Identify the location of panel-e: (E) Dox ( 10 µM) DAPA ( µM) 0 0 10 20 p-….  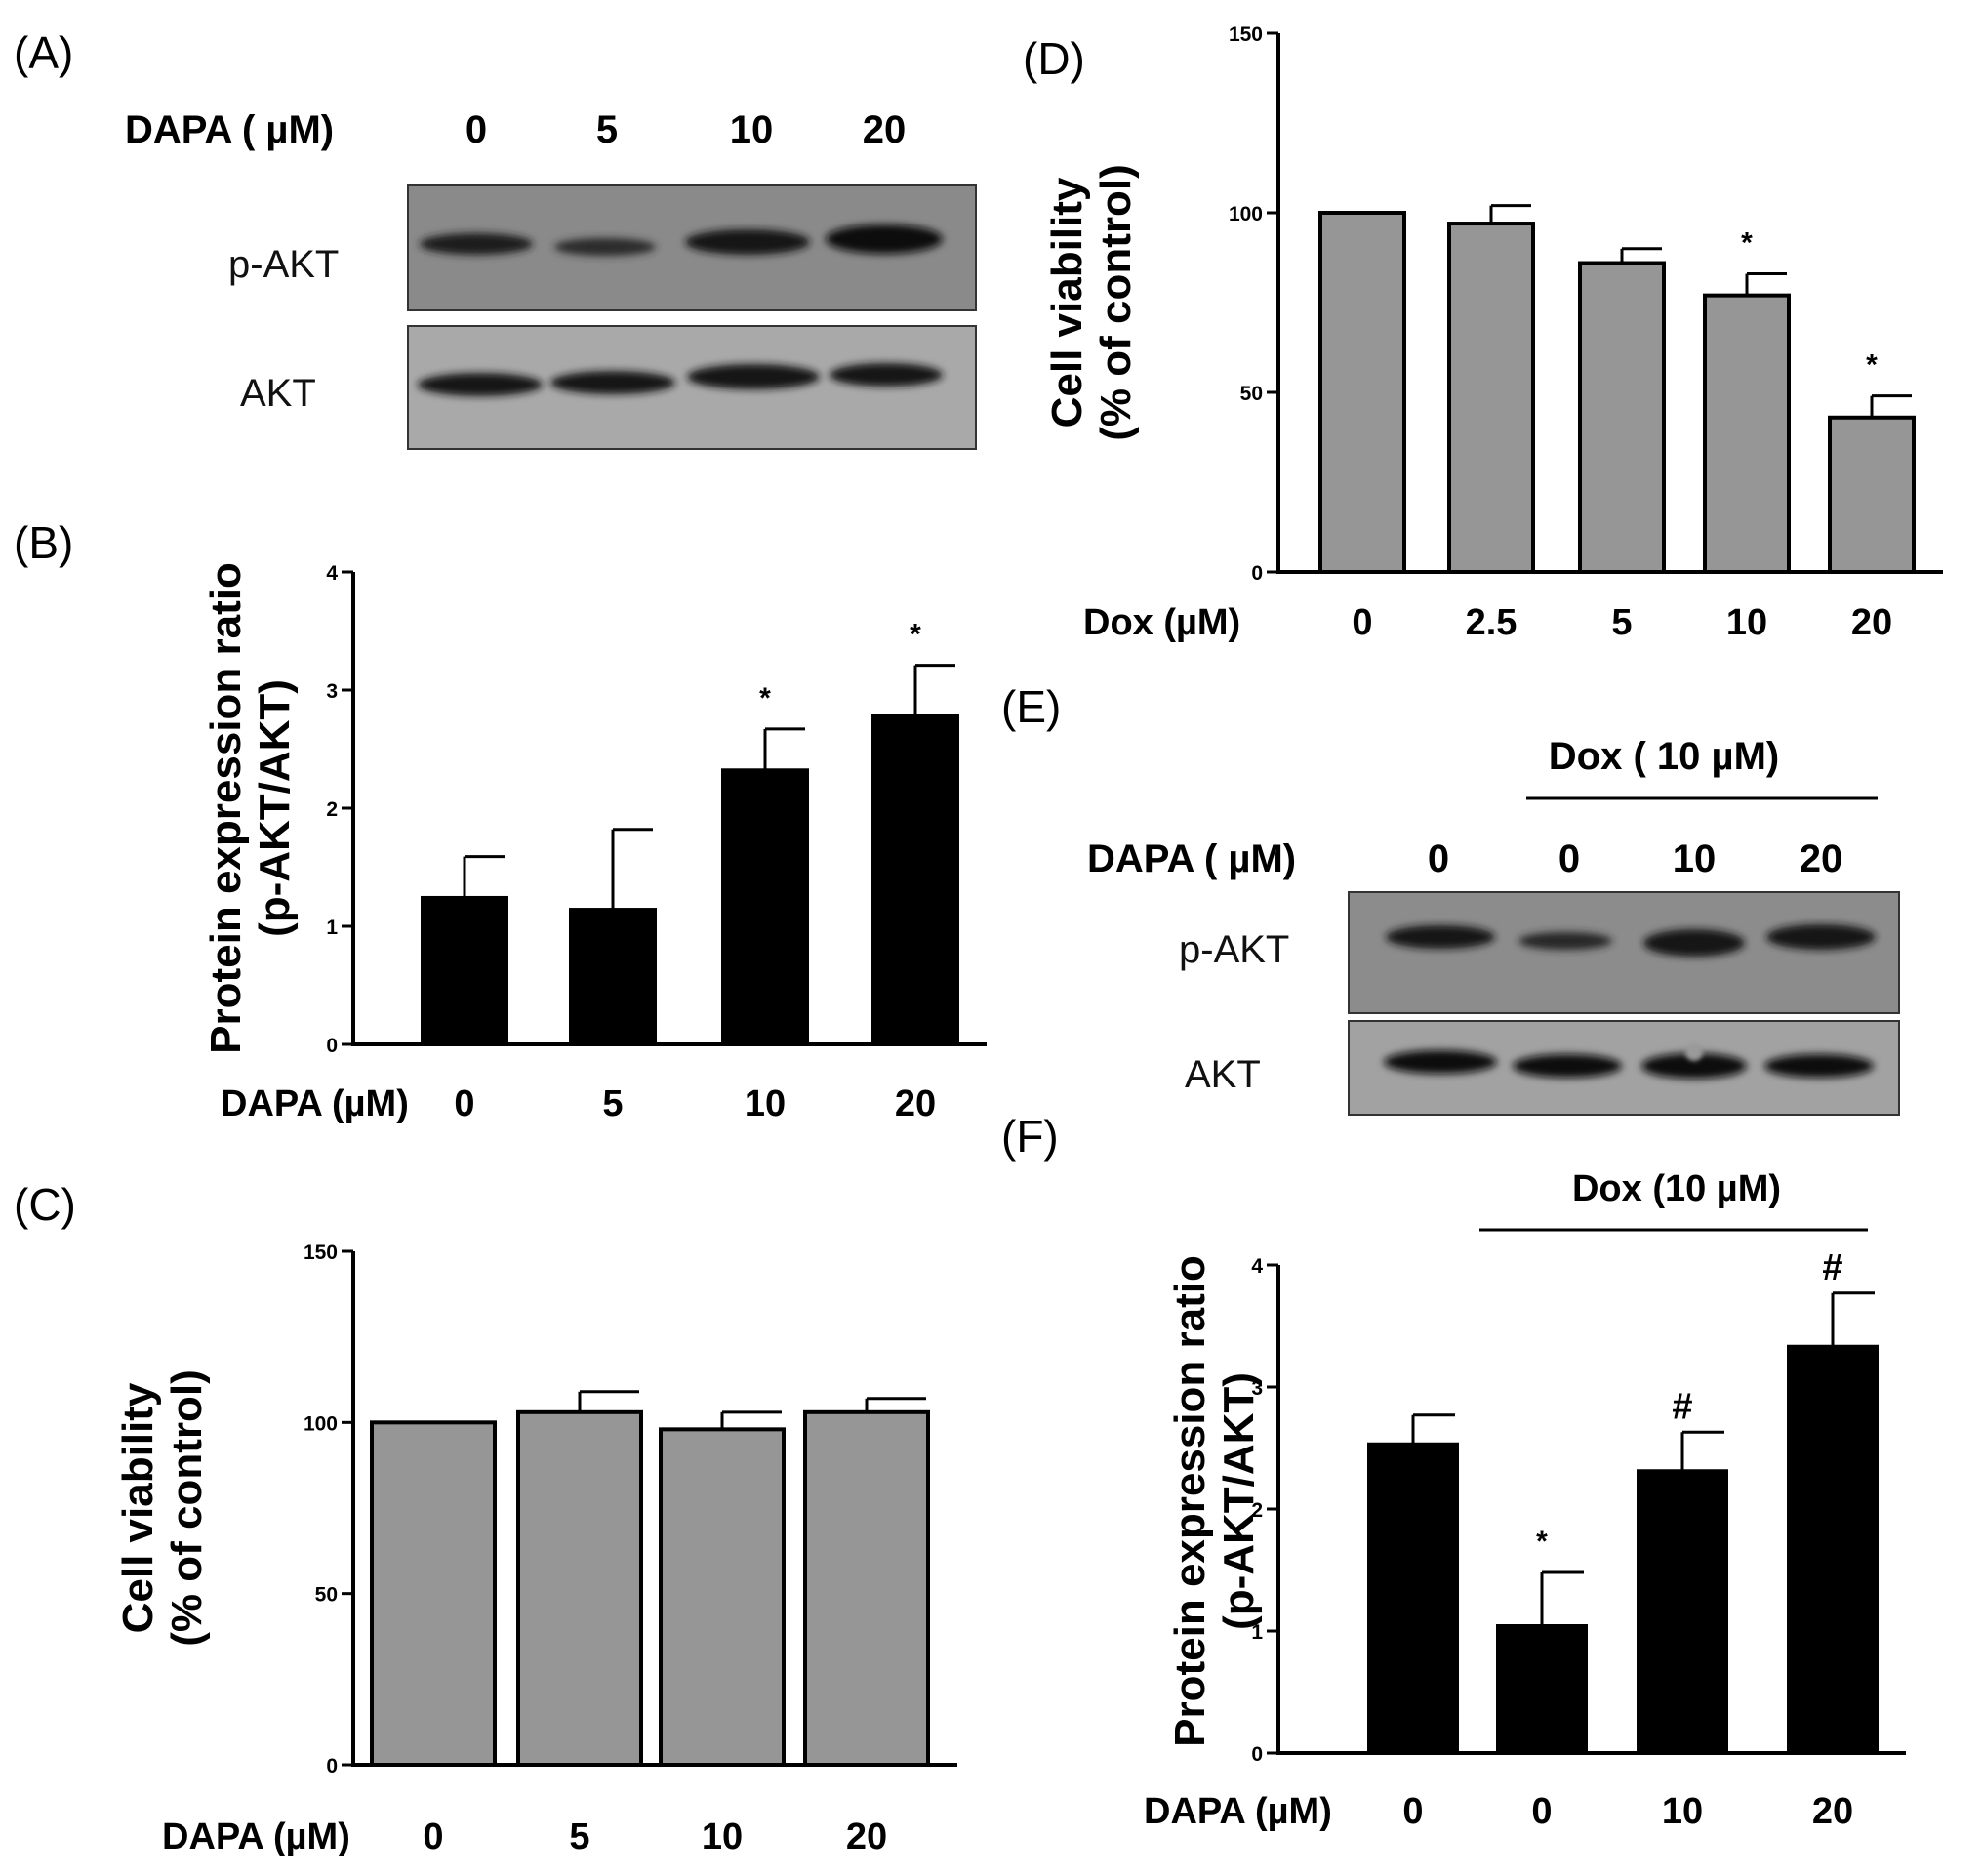
(1450, 898).